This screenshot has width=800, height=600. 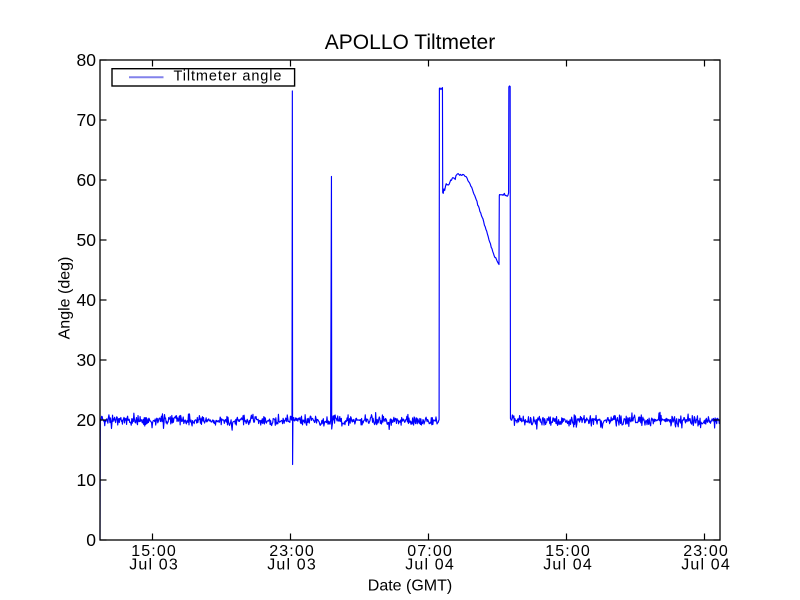 What do you see at coordinates (87, 480) in the screenshot?
I see `svg-text: 10` at bounding box center [87, 480].